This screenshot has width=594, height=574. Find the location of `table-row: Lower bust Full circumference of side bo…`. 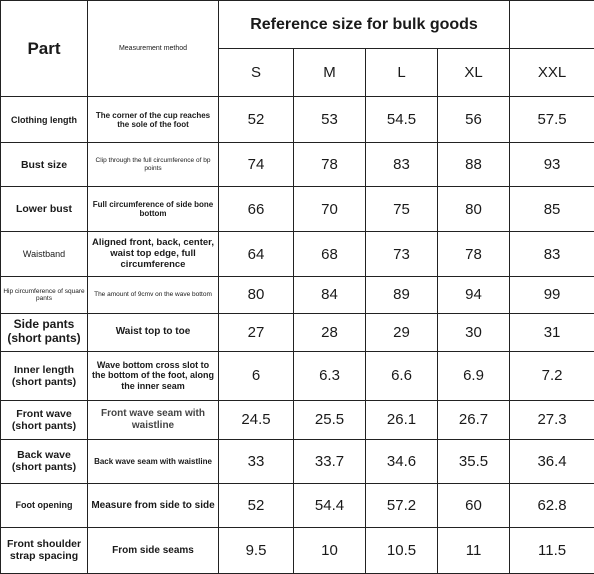

table-row: Lower bust Full circumference of side bo… is located at coordinates (297, 209).